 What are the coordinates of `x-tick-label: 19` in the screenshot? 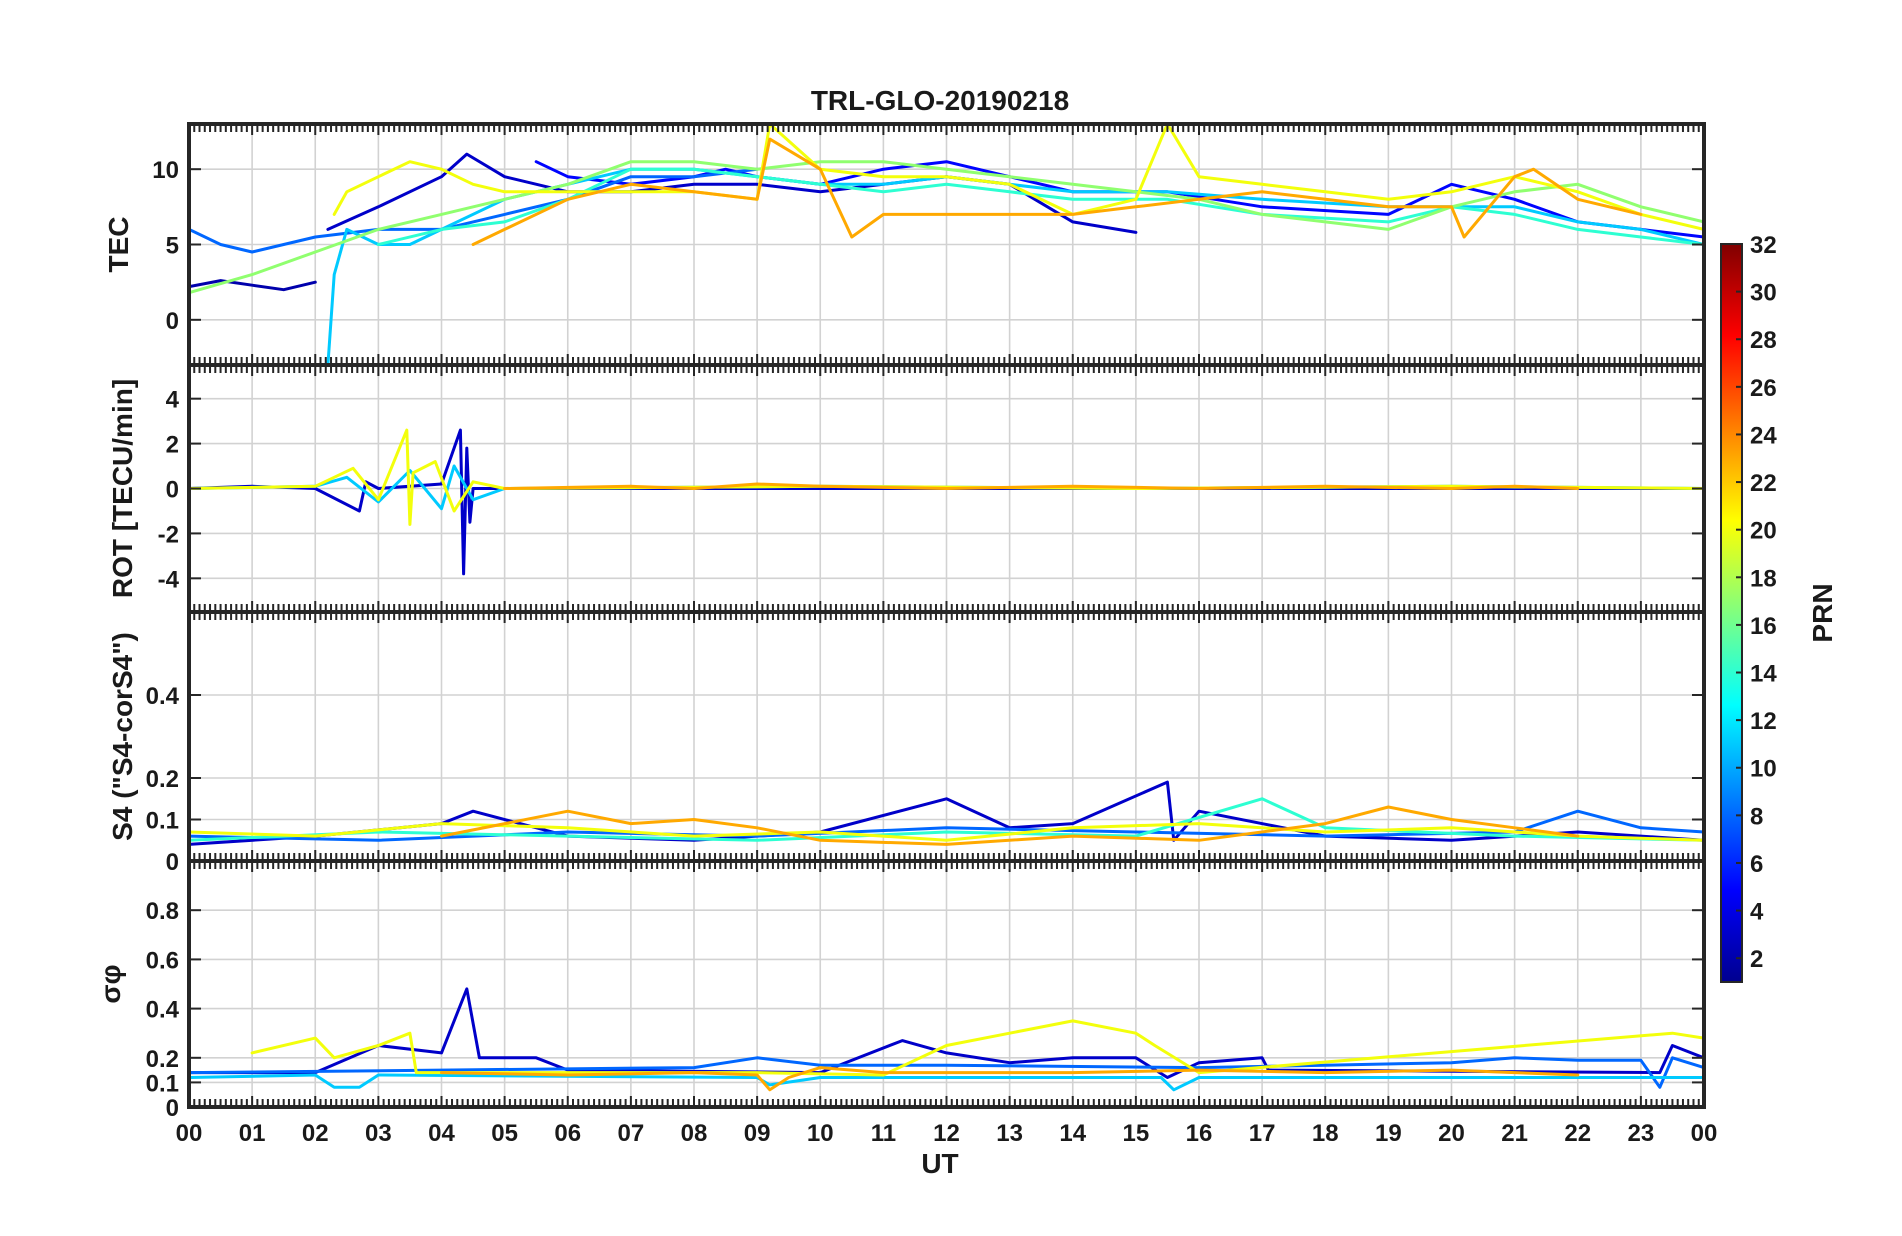 It's located at (1388, 1133).